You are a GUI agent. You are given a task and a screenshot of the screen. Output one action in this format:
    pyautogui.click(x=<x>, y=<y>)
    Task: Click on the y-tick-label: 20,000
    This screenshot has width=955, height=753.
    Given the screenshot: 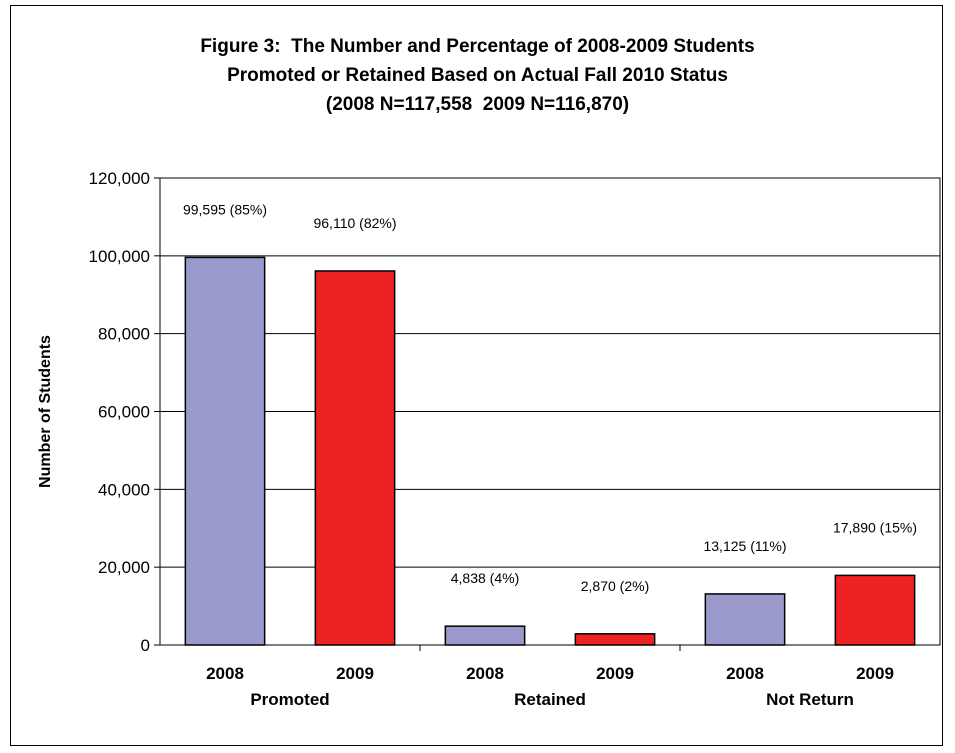 What is the action you would take?
    pyautogui.click(x=124, y=567)
    